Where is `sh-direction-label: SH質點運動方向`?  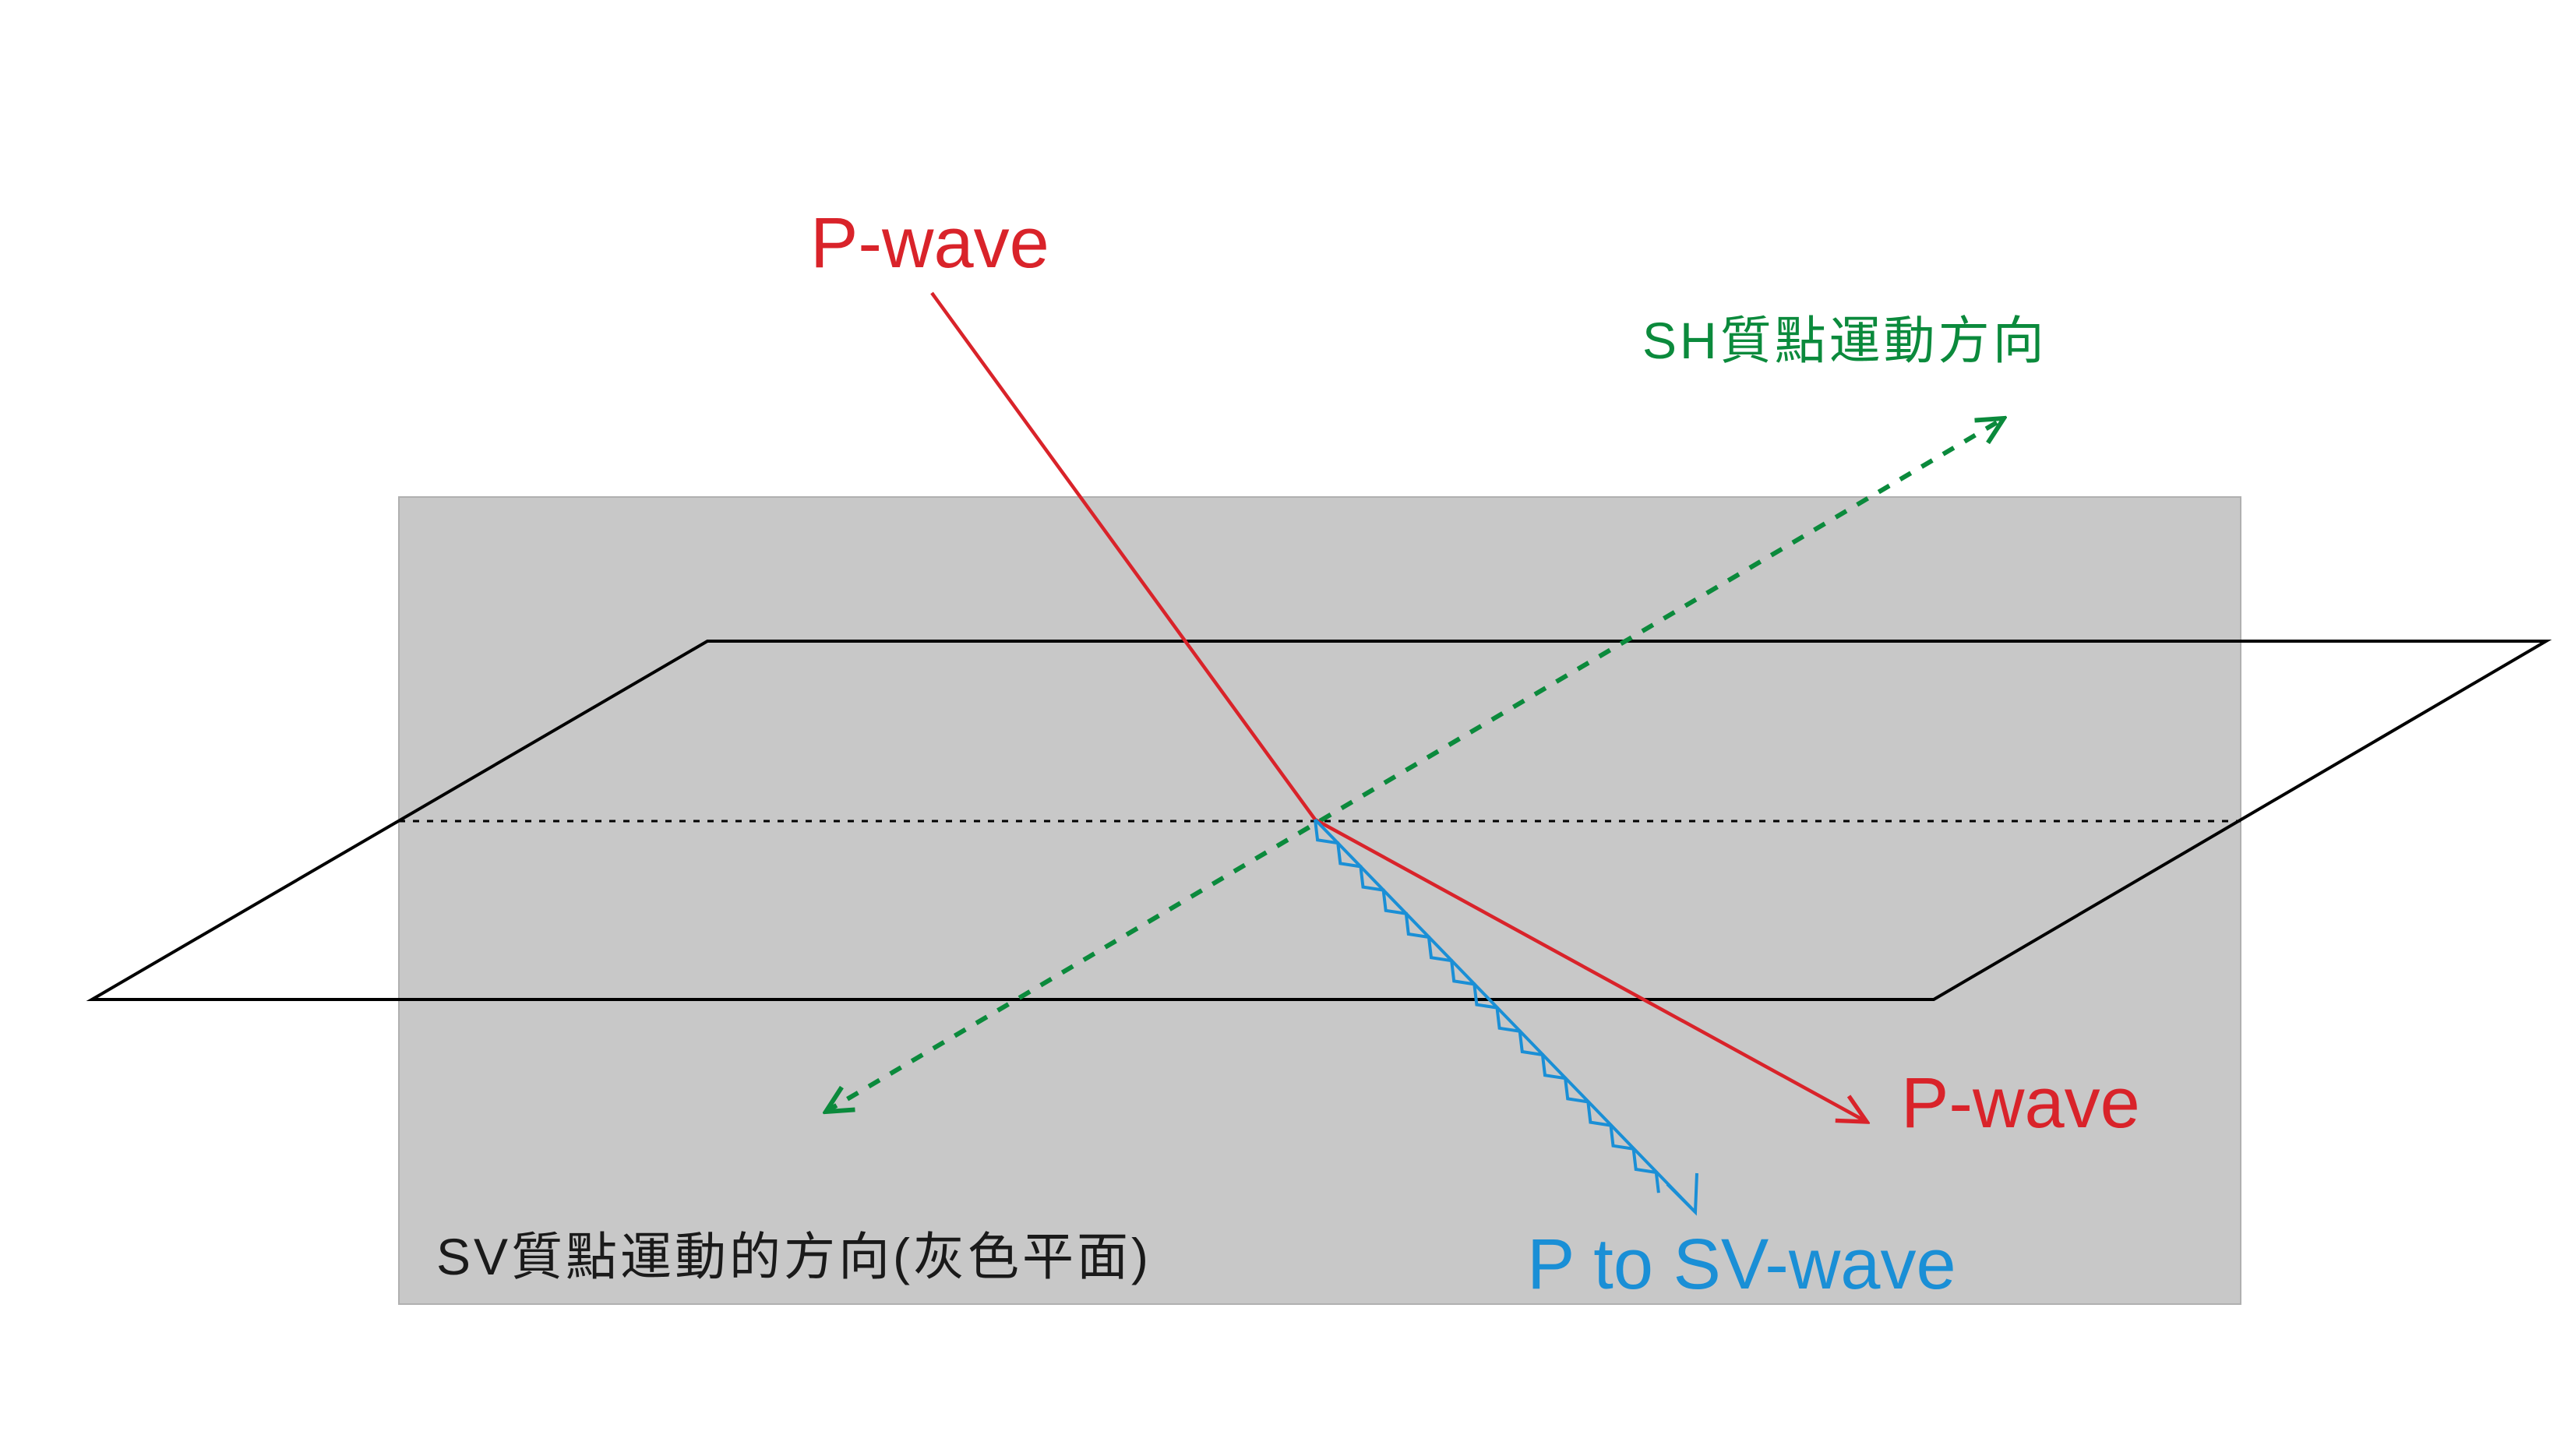
sh-direction-label: SH質點運動方向 is located at coordinates (1844, 340).